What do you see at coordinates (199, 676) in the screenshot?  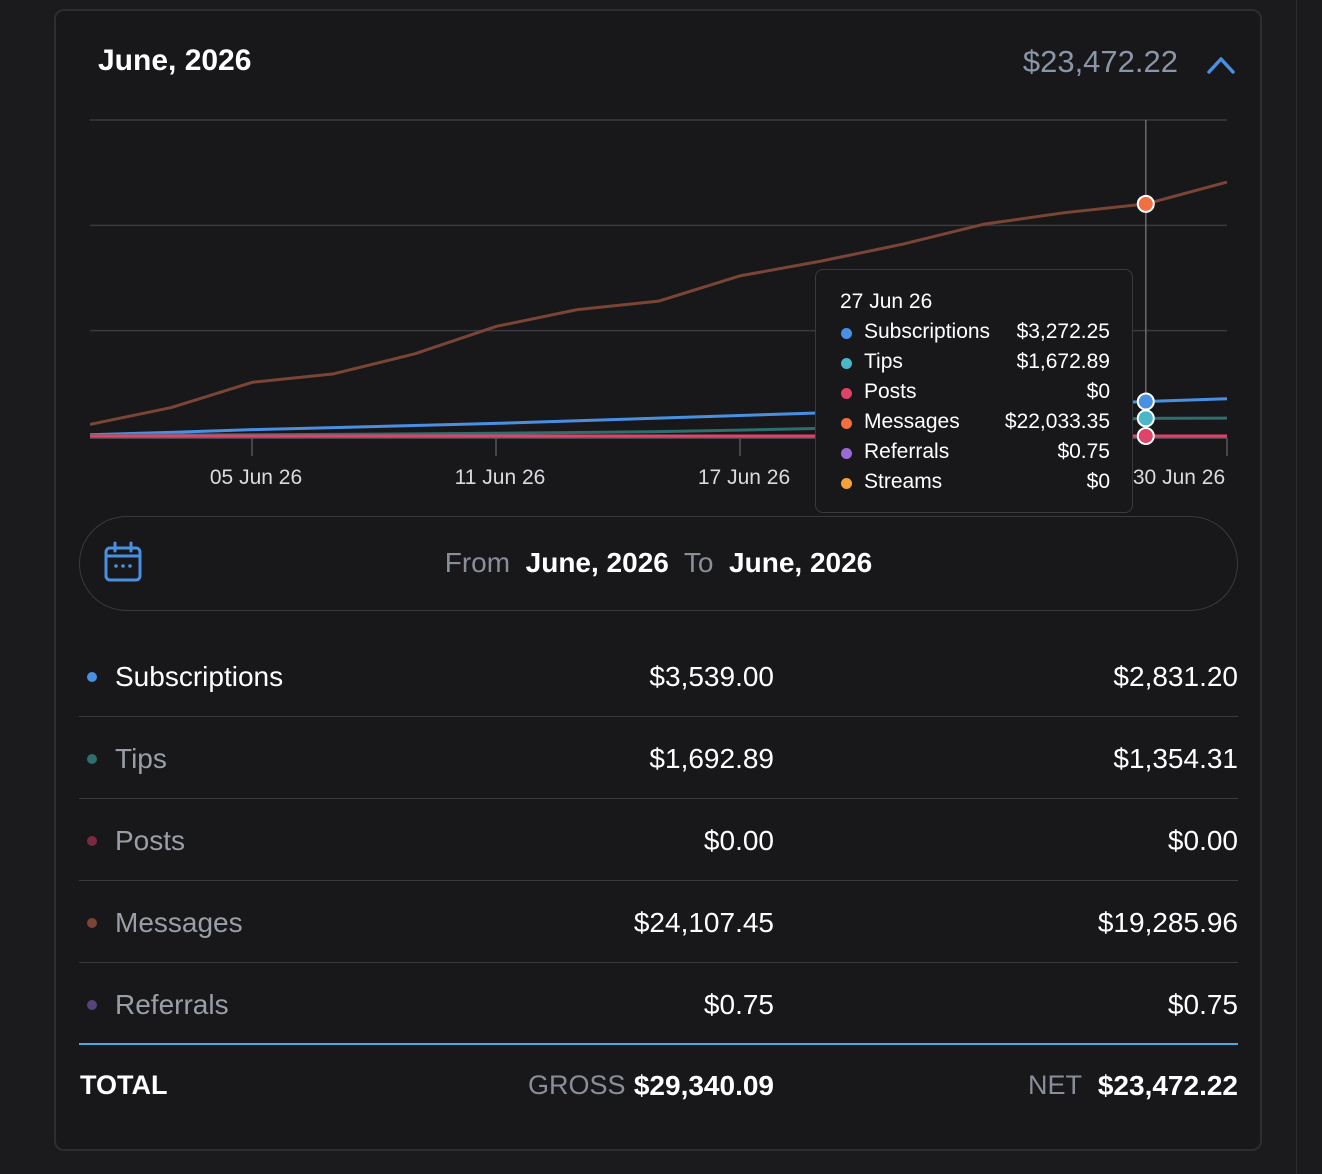 I see `row-label: Subscriptions` at bounding box center [199, 676].